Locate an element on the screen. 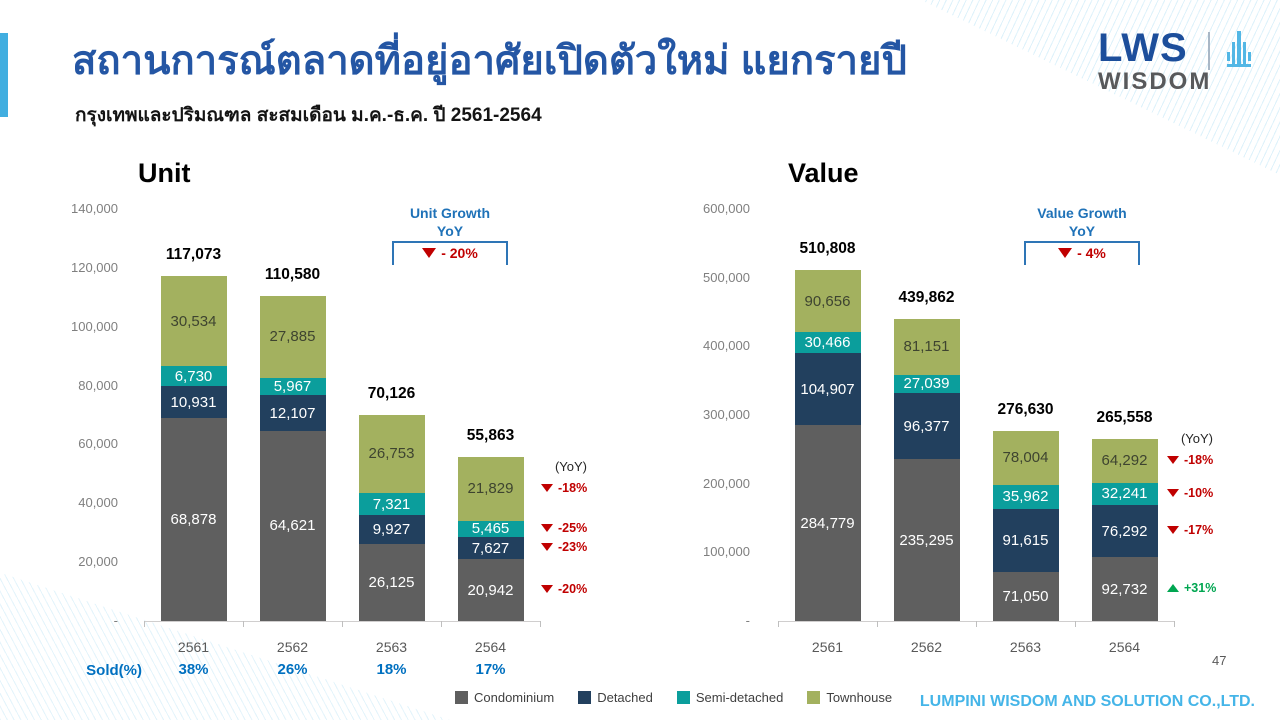  yoy-value: -20% is located at coordinates (573, 589).